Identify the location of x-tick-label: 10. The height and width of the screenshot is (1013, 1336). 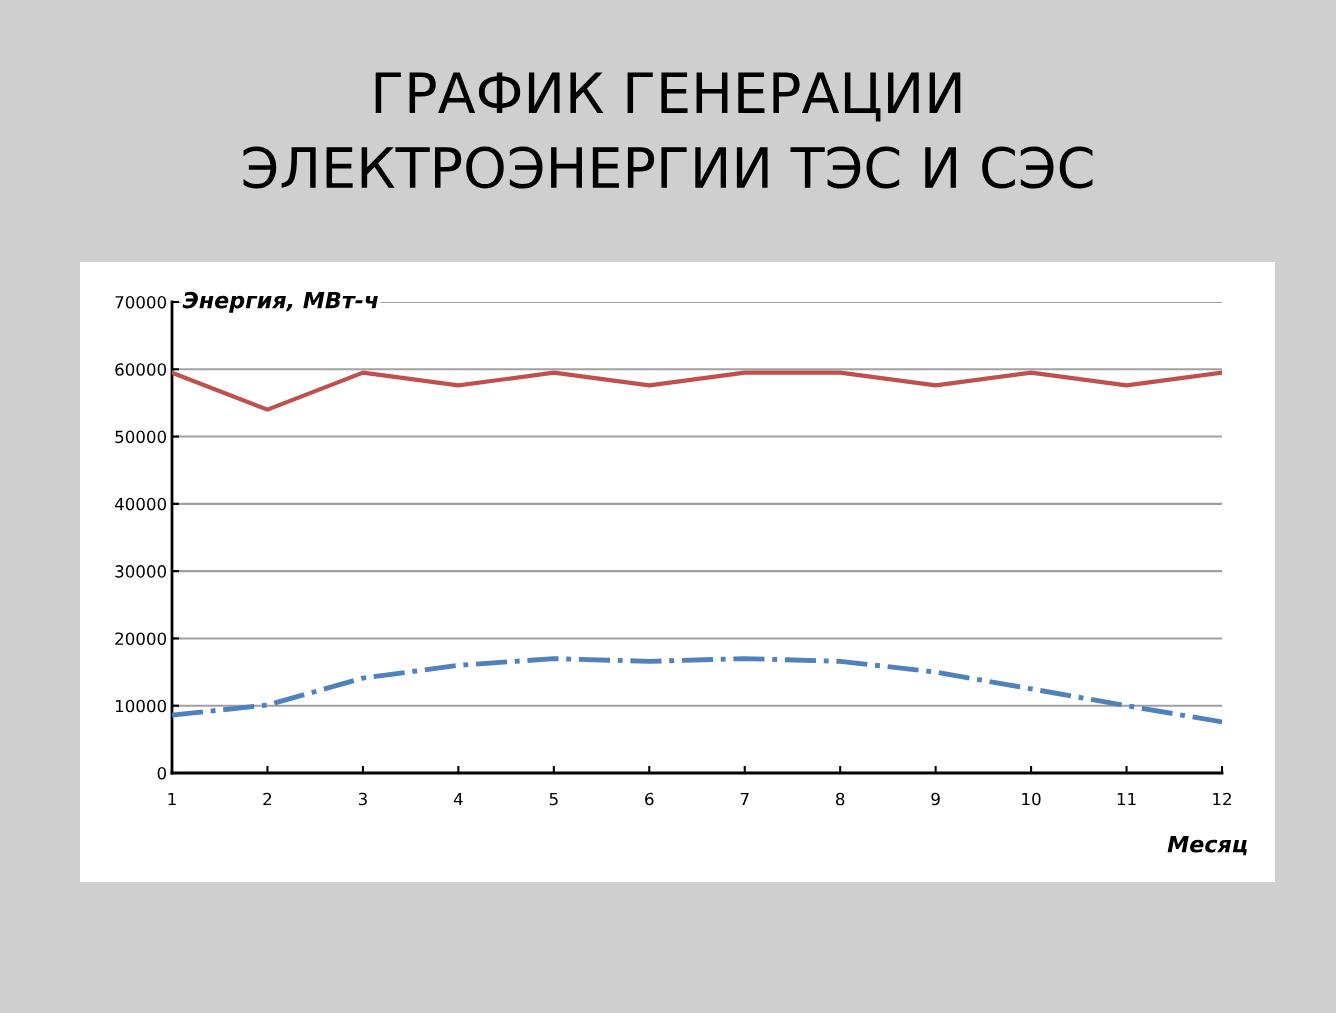
(1031, 799).